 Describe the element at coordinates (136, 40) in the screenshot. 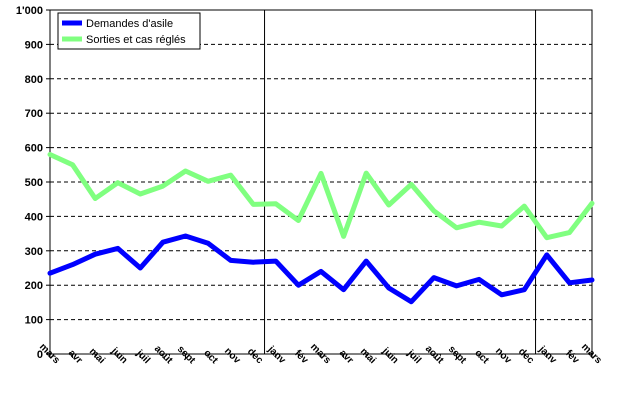

I see `legend-label: Sorties et cas réglés` at that location.